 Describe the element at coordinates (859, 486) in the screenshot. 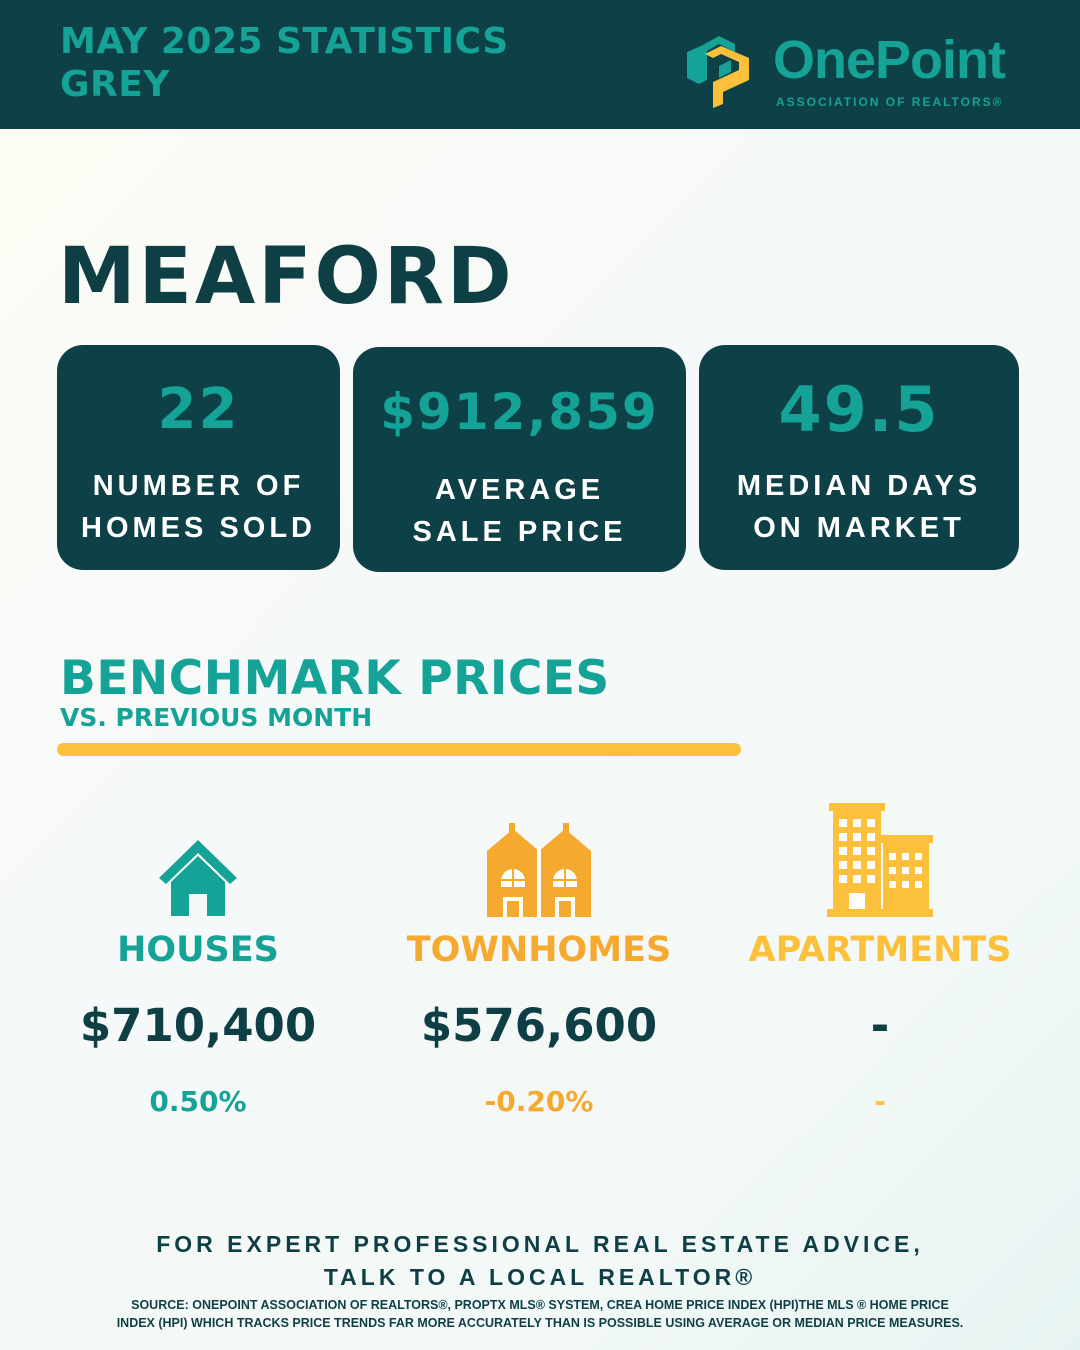

I see `stat-label-line1: MEDIAN DAYS` at that location.